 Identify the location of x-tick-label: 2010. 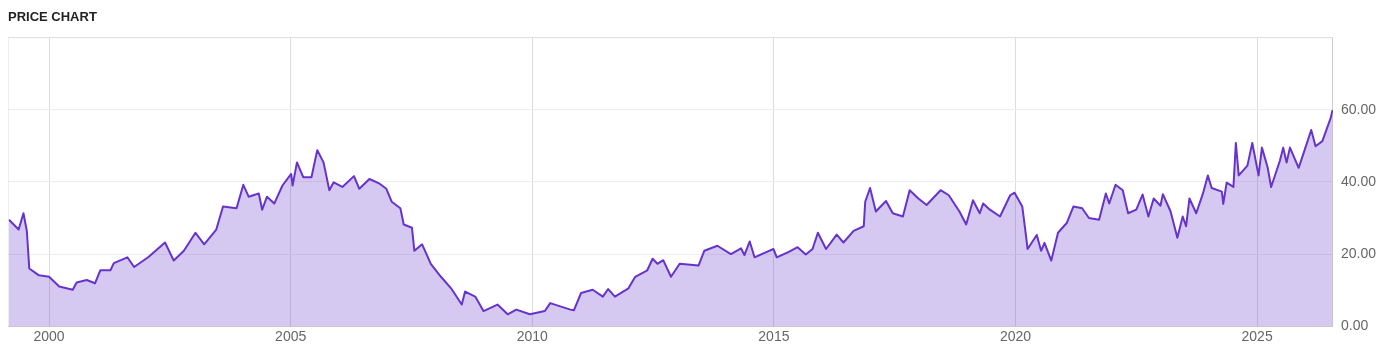
(532, 336).